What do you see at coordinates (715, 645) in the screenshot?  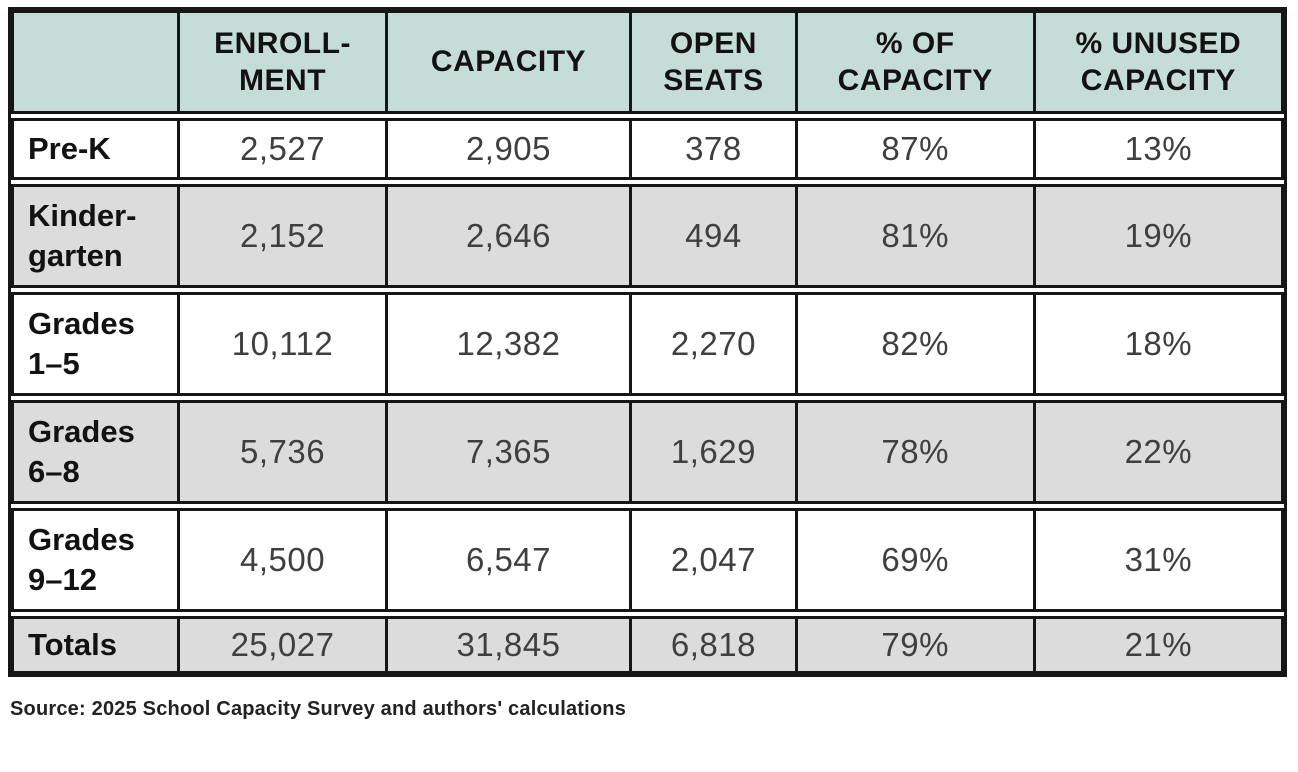 I see `data-cell: 6,818` at bounding box center [715, 645].